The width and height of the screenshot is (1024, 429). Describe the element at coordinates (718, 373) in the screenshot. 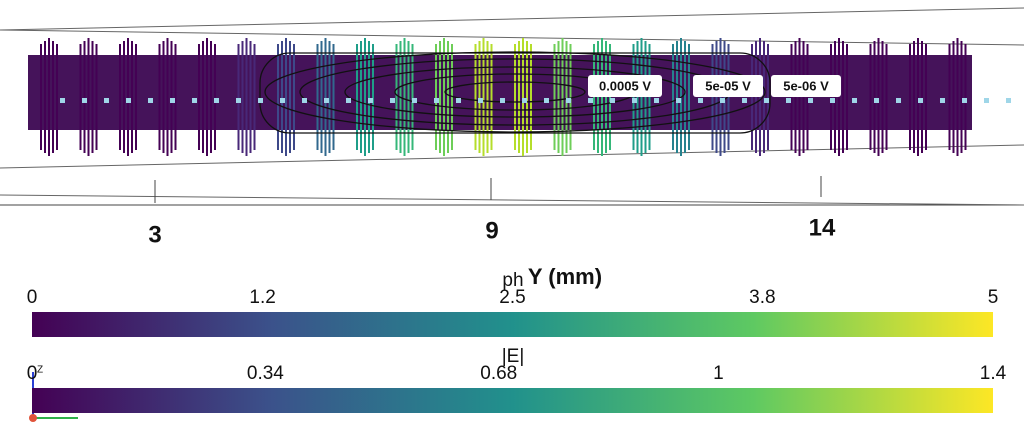

I see `colorbar-tick-label: 1` at that location.